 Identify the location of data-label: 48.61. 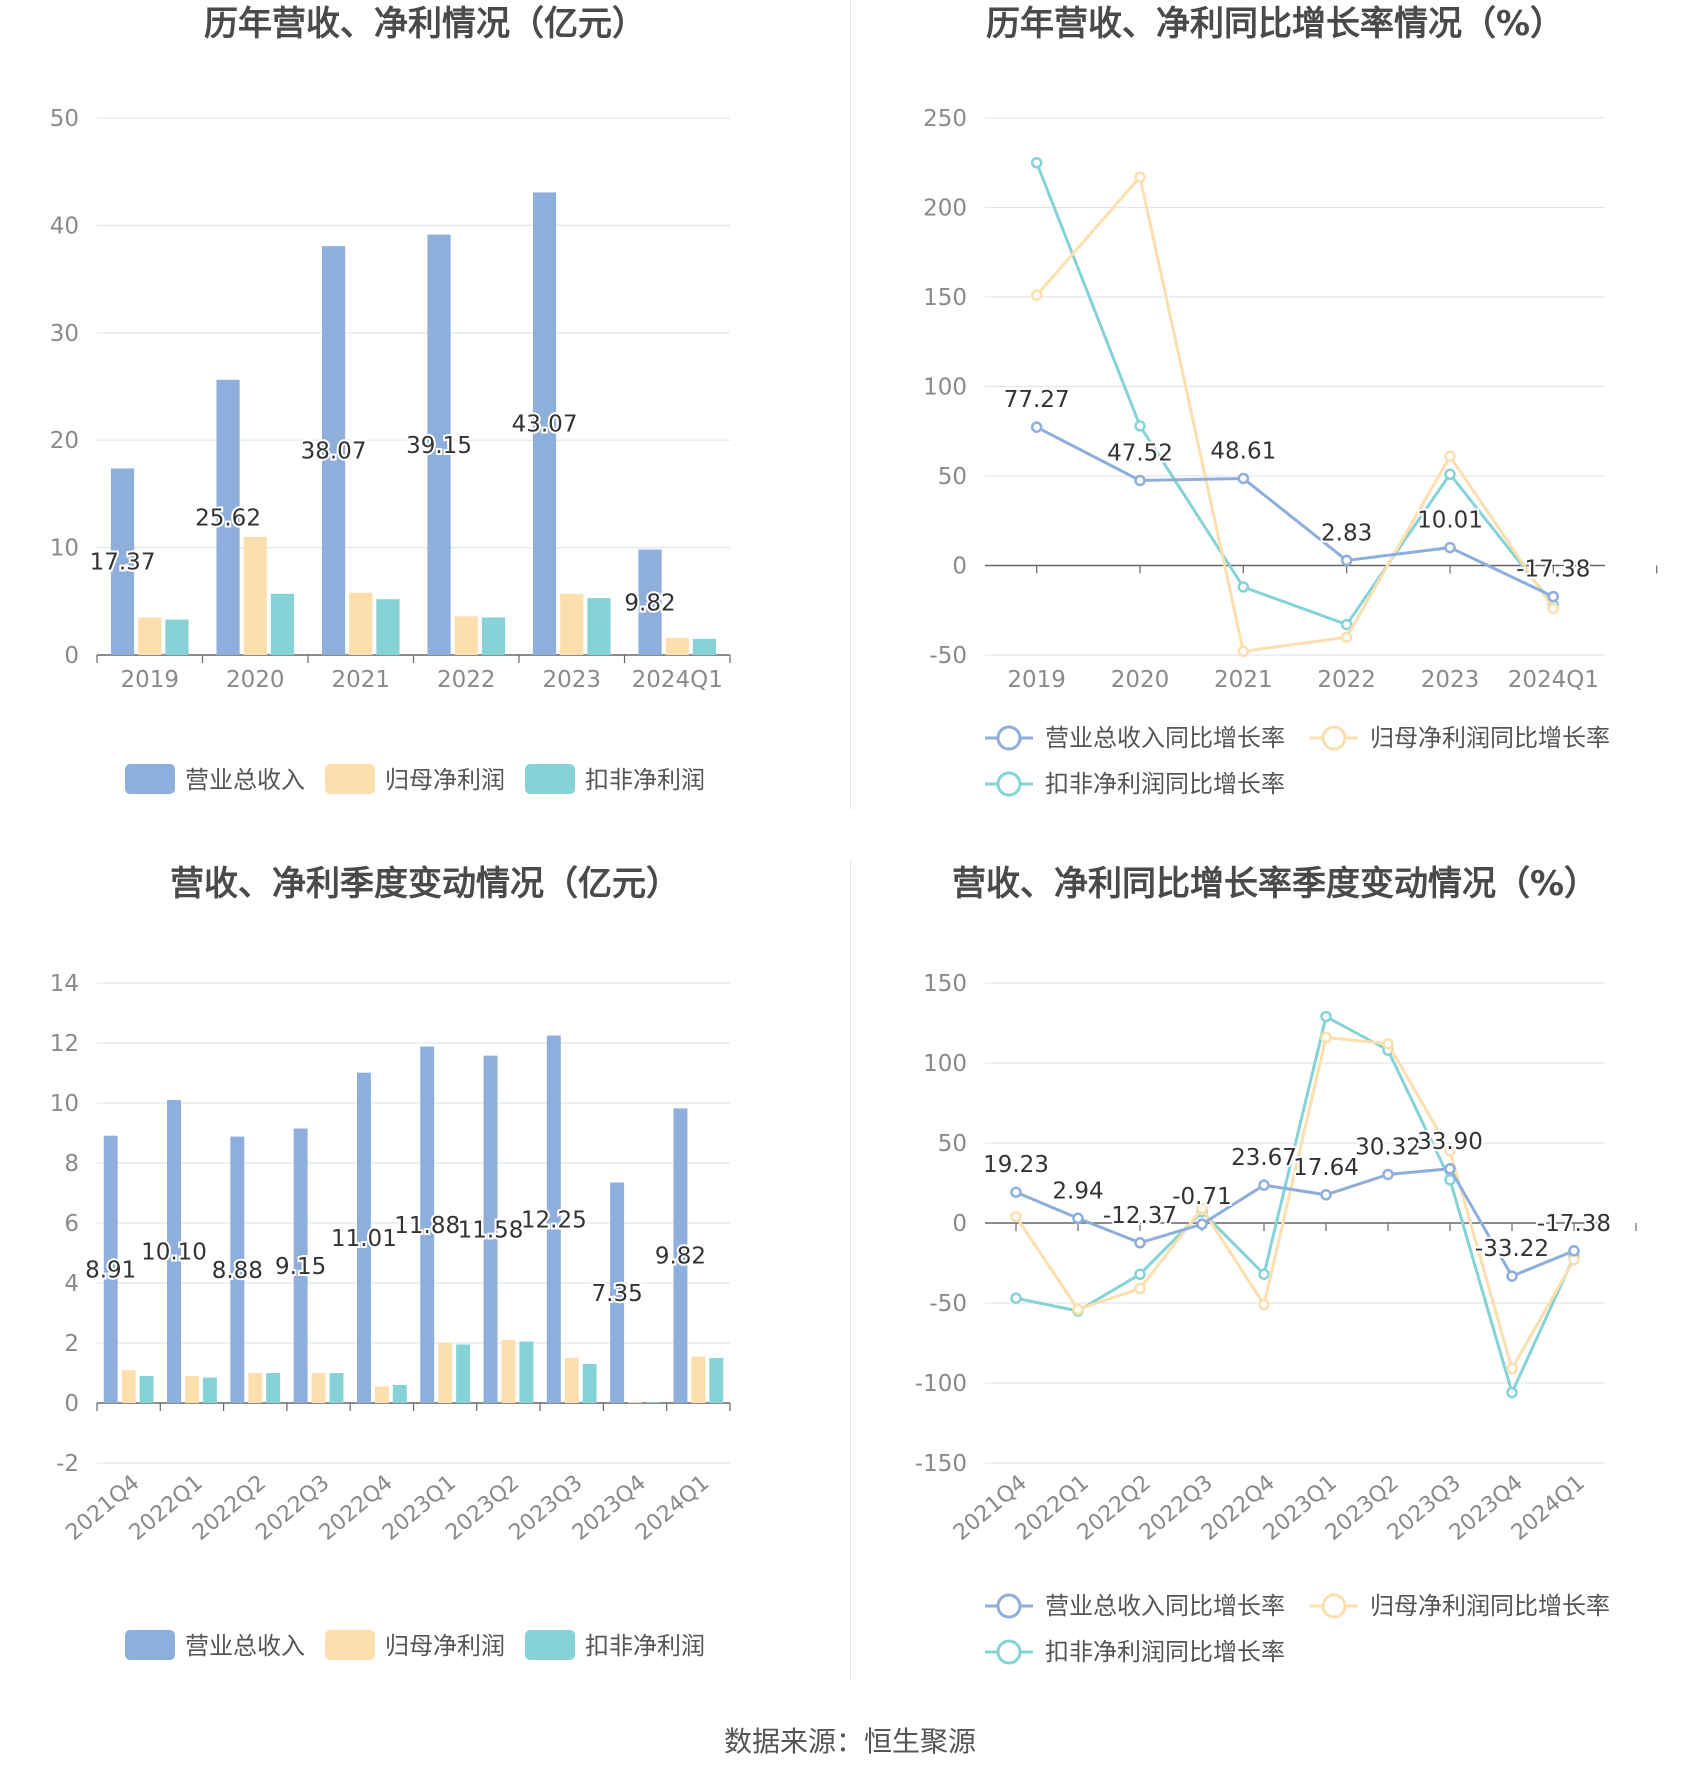
(1243, 451).